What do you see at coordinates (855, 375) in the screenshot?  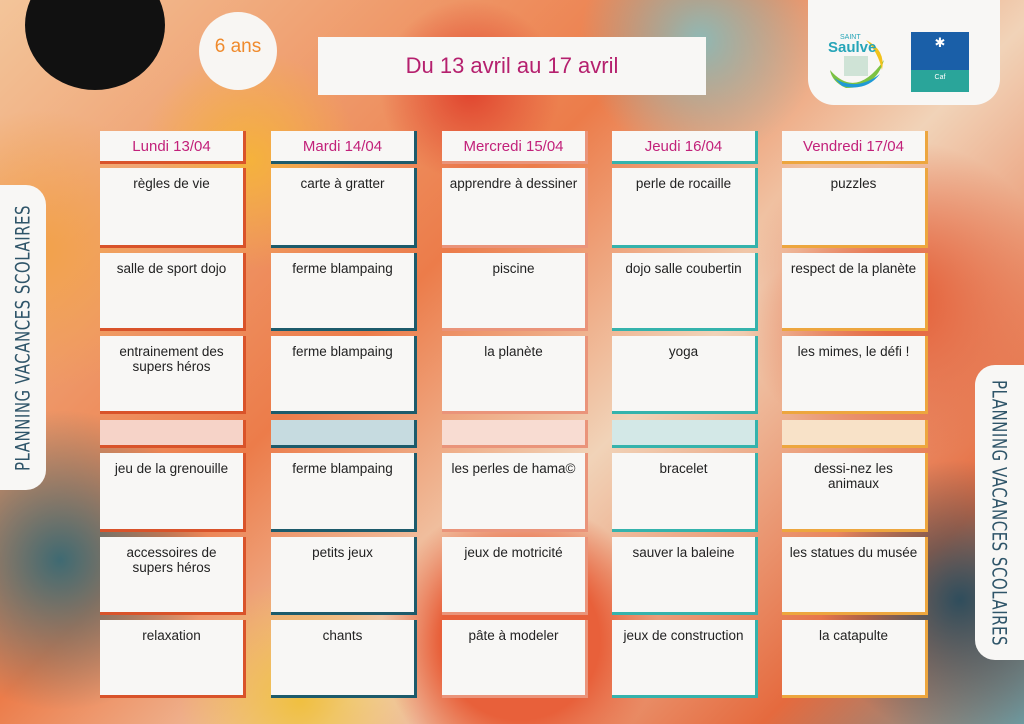 I see `activity-cell: les mimes, le défi !` at bounding box center [855, 375].